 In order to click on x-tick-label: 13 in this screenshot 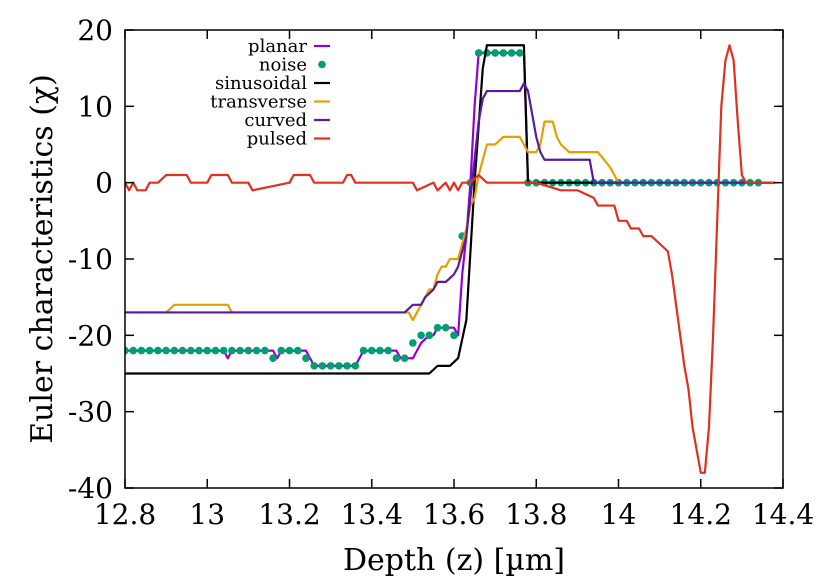, I will do `click(207, 514)`.